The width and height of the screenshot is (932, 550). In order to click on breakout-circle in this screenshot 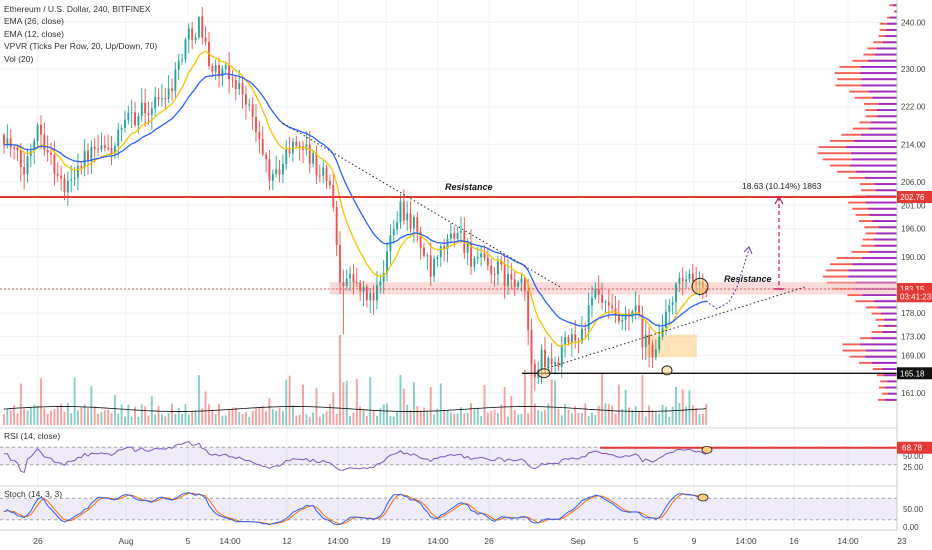, I will do `click(700, 286)`.